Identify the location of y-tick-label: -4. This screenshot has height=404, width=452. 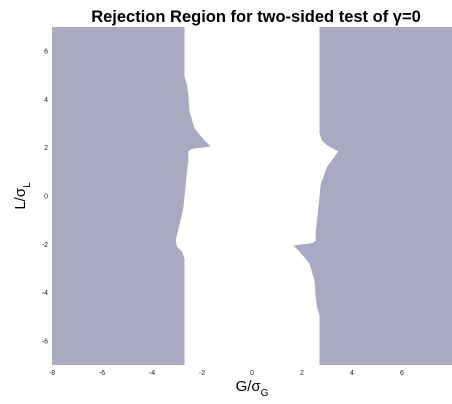
(45, 293).